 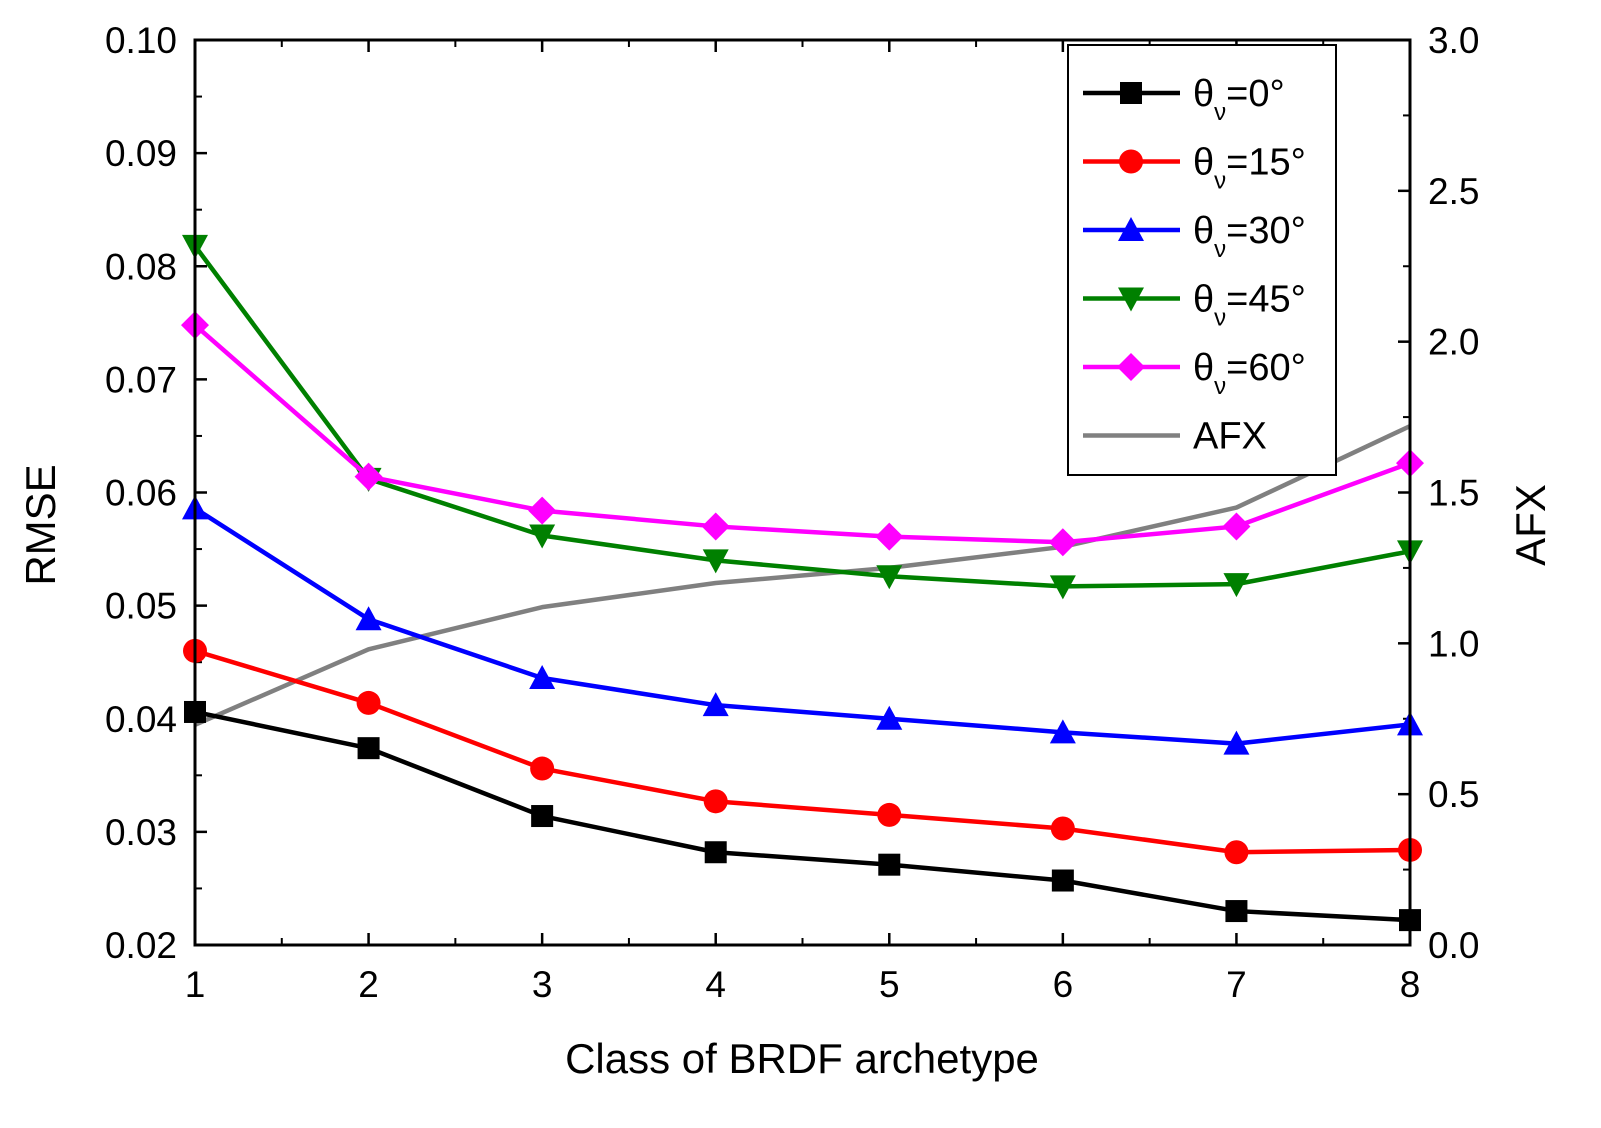 What do you see at coordinates (1230, 437) in the screenshot?
I see `legend-label: AFX` at bounding box center [1230, 437].